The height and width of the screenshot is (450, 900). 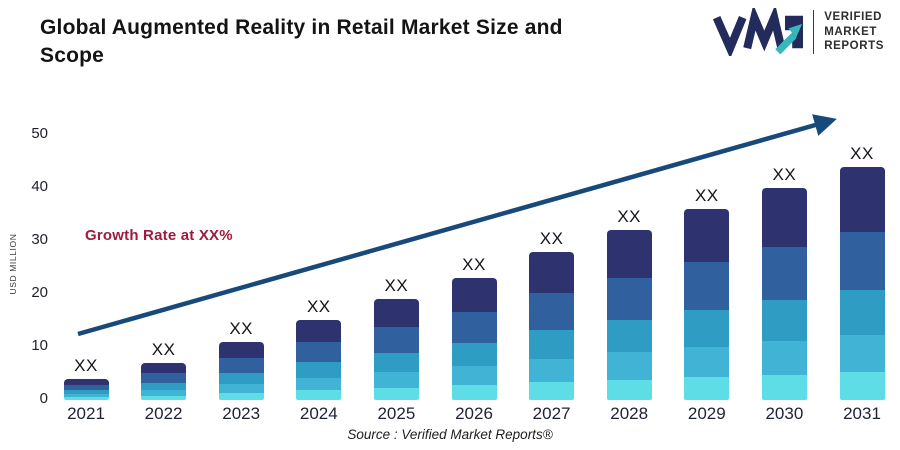 I want to click on logo-word-1: VERIFIED, so click(x=853, y=16).